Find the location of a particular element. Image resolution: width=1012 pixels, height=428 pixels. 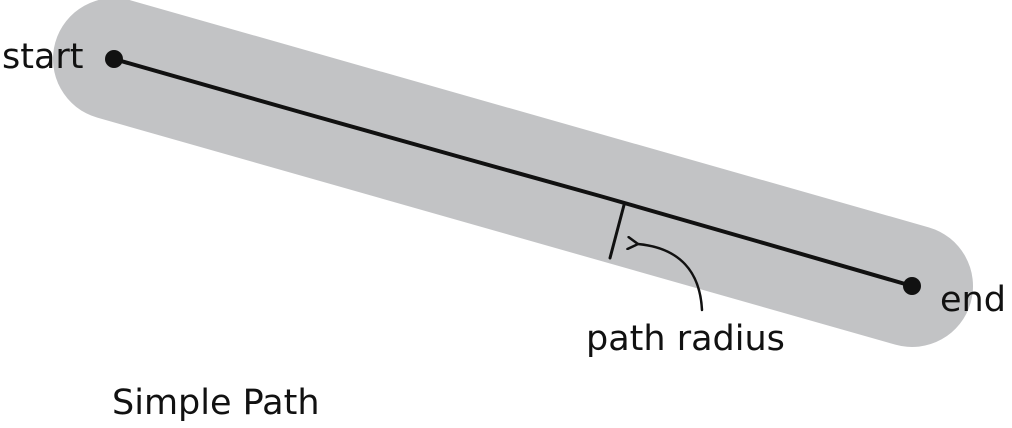

start-label: start is located at coordinates (43, 57).